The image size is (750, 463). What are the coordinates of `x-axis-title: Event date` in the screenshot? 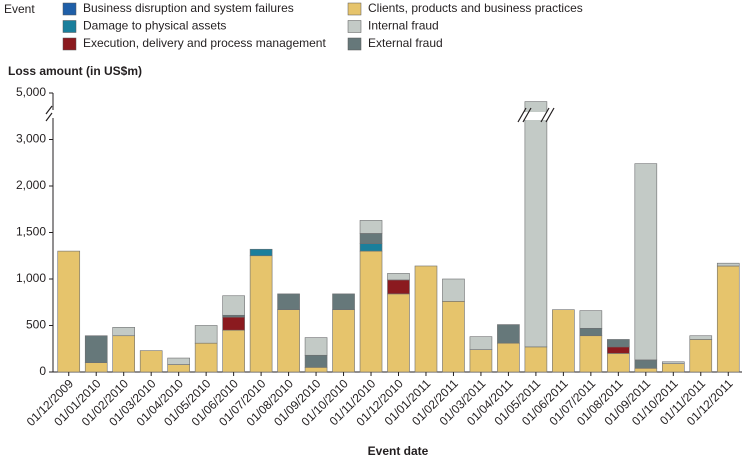 It's located at (398, 451).